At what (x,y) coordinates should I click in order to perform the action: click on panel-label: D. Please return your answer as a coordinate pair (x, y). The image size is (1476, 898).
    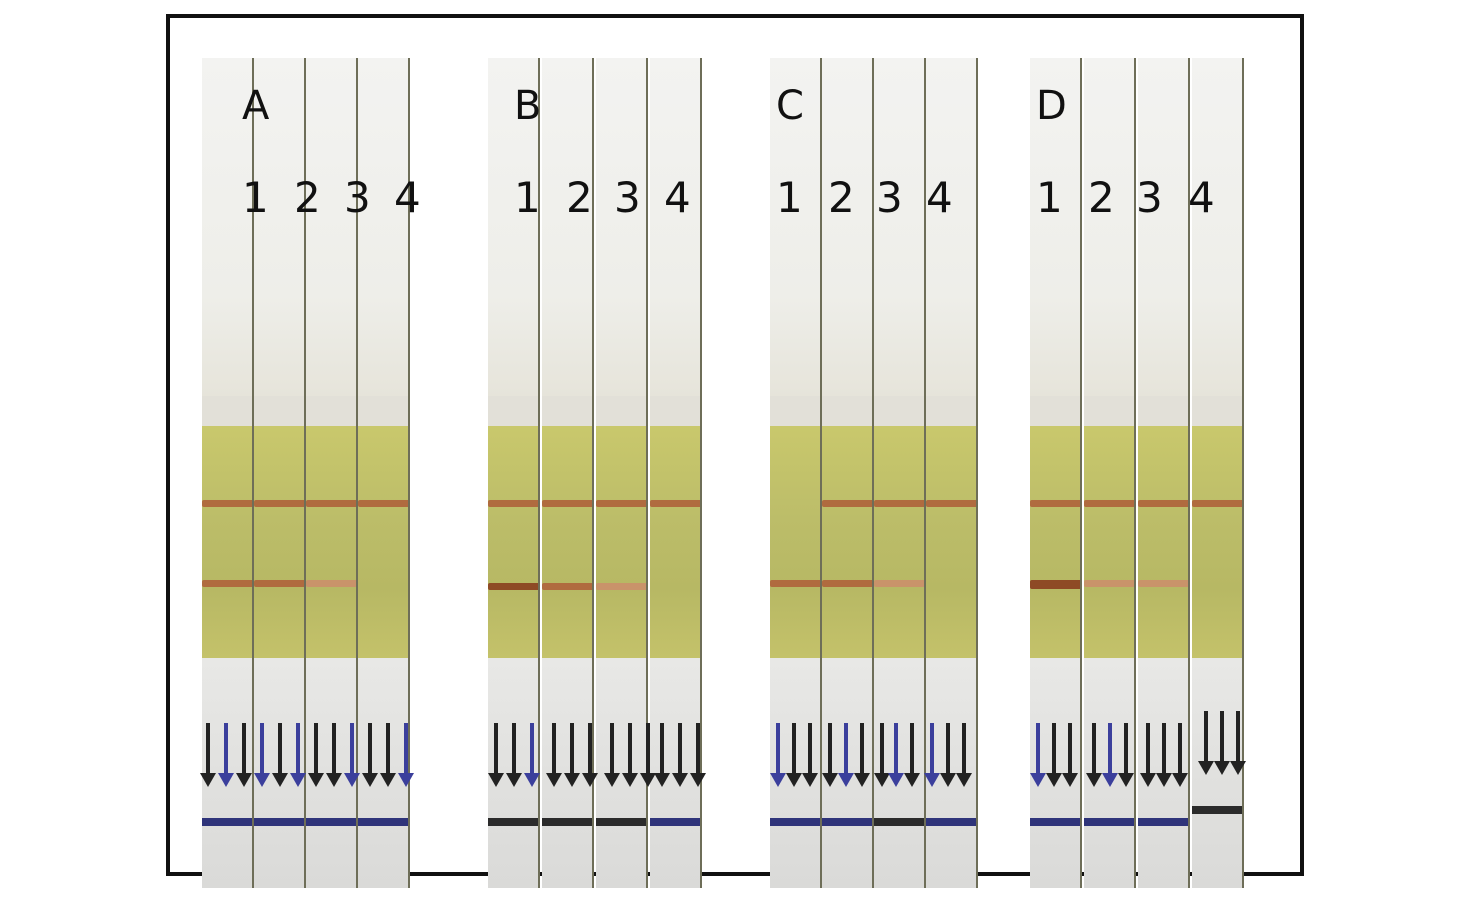
    Looking at the image, I should click on (1051, 106).